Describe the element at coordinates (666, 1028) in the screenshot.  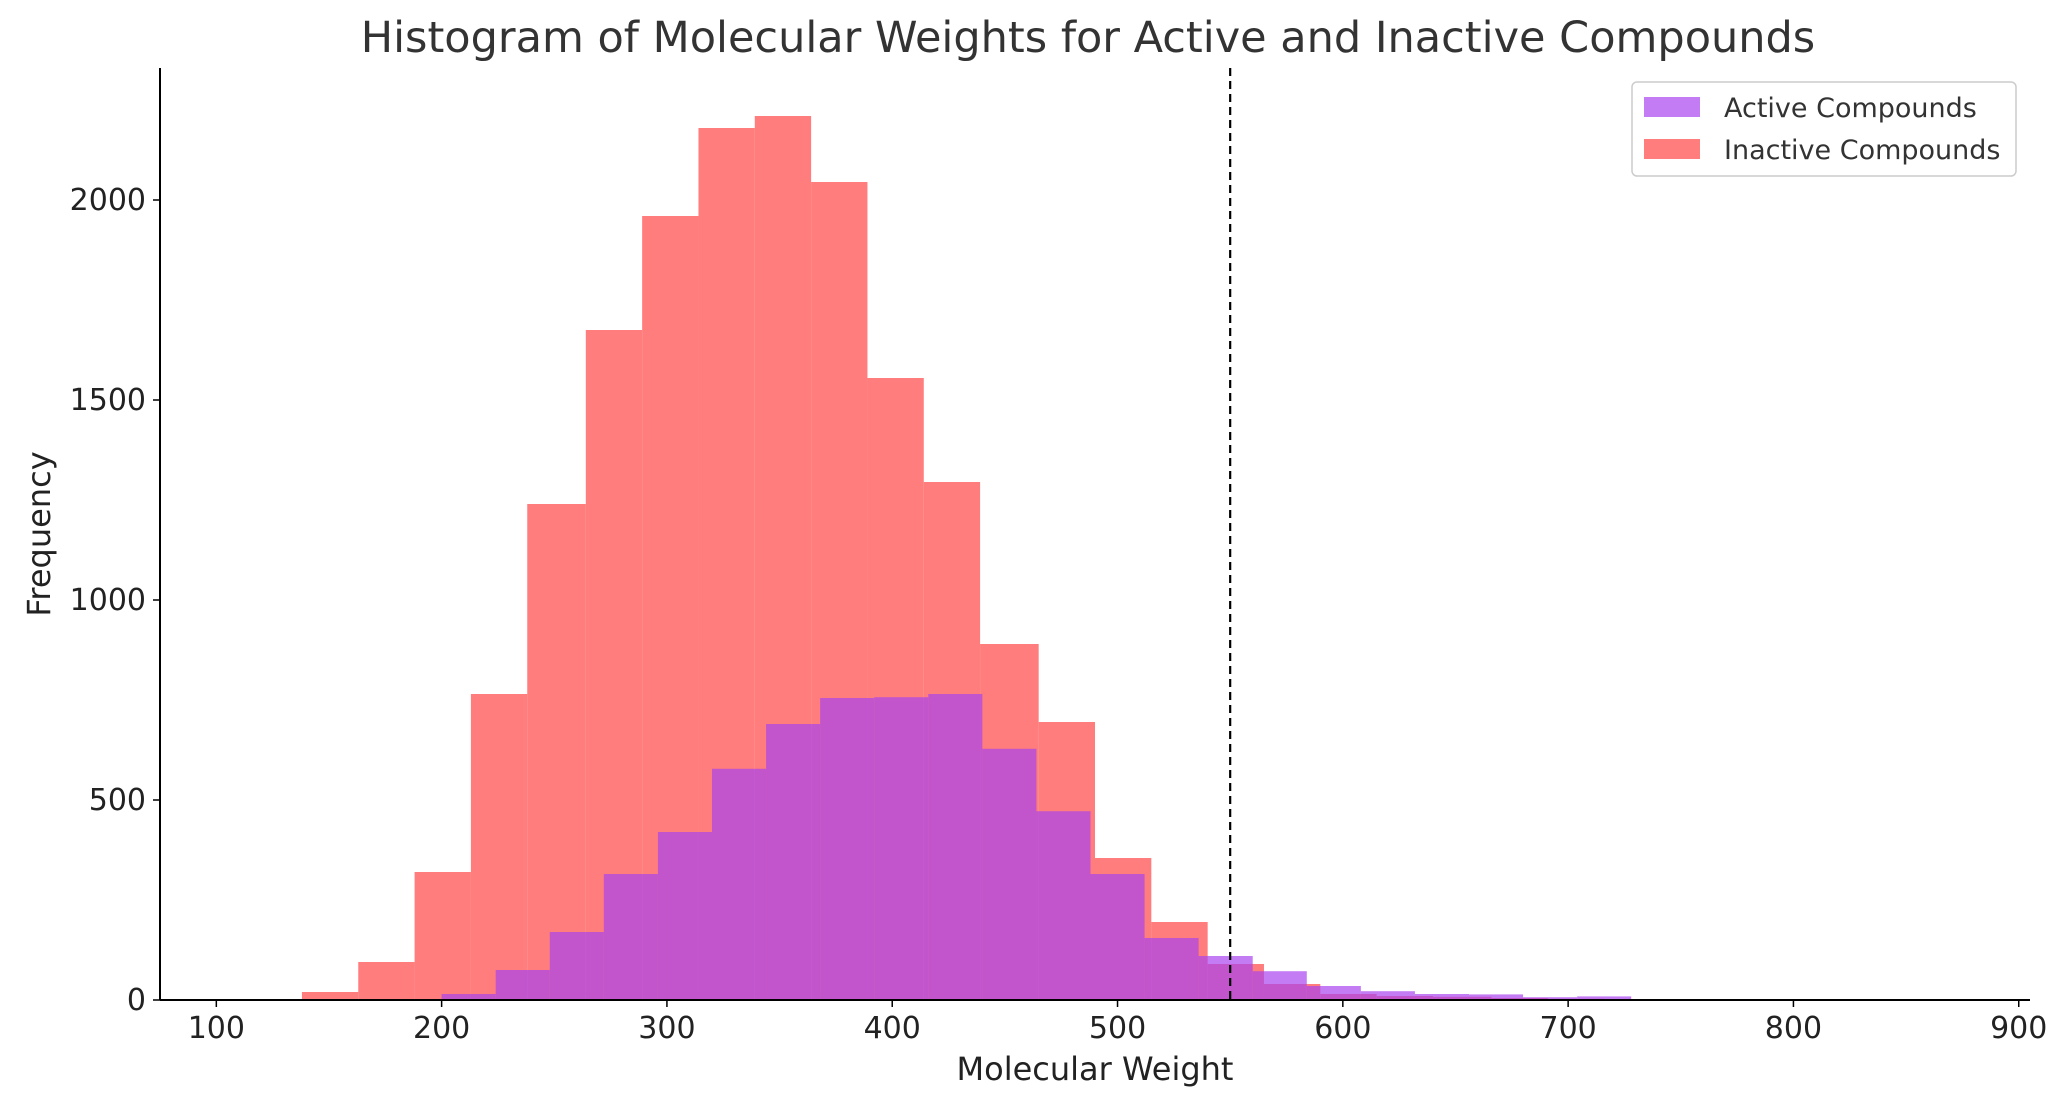
I see `x-tick-label: 300` at that location.